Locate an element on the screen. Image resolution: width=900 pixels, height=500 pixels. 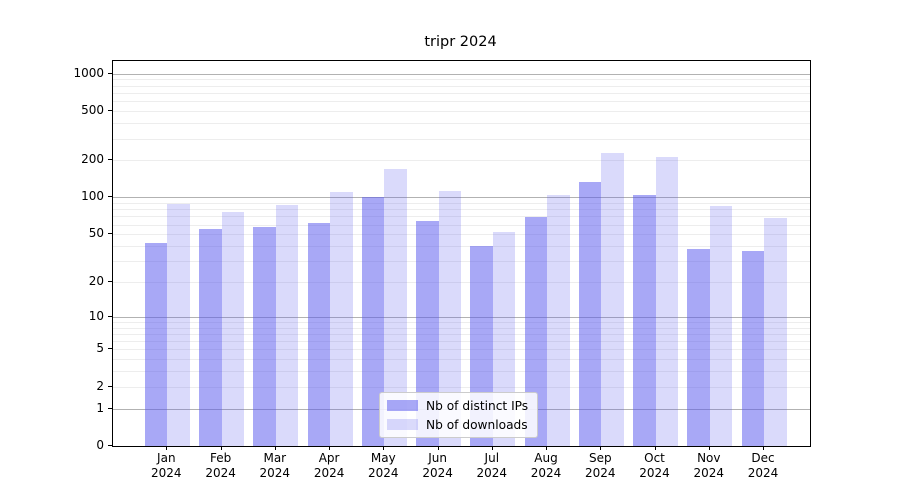
y-tick-label: 2 is located at coordinates (100, 385).